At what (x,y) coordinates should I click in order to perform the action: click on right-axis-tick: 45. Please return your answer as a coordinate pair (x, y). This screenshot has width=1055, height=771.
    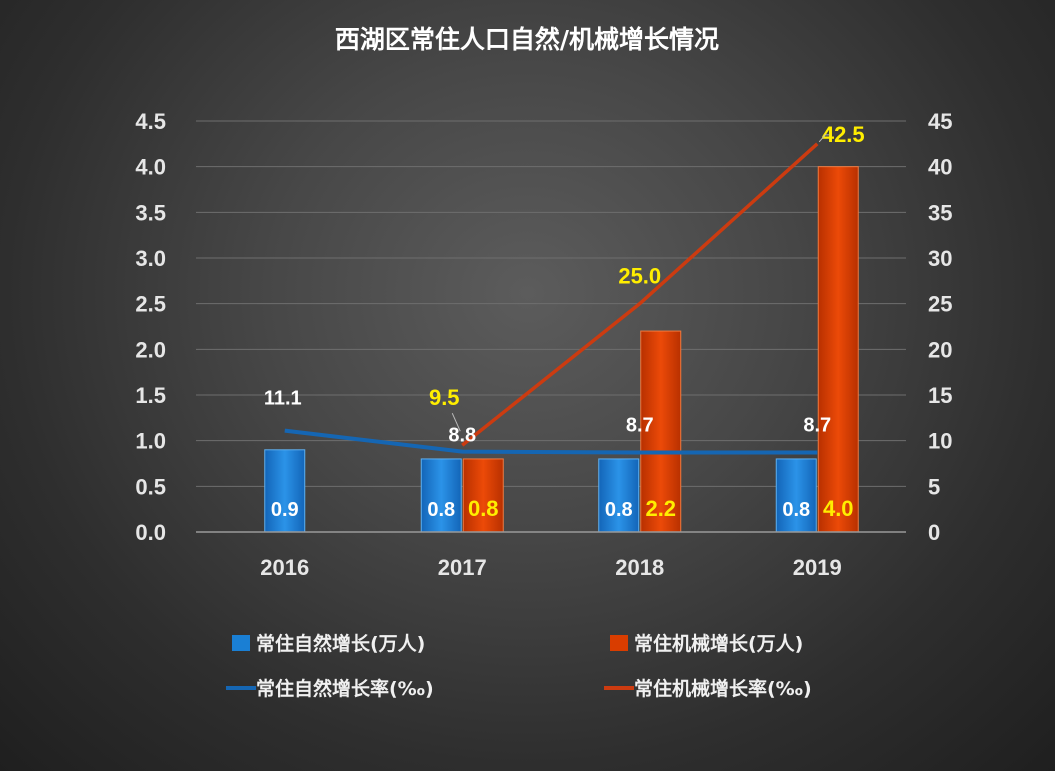
    Looking at the image, I should click on (940, 121).